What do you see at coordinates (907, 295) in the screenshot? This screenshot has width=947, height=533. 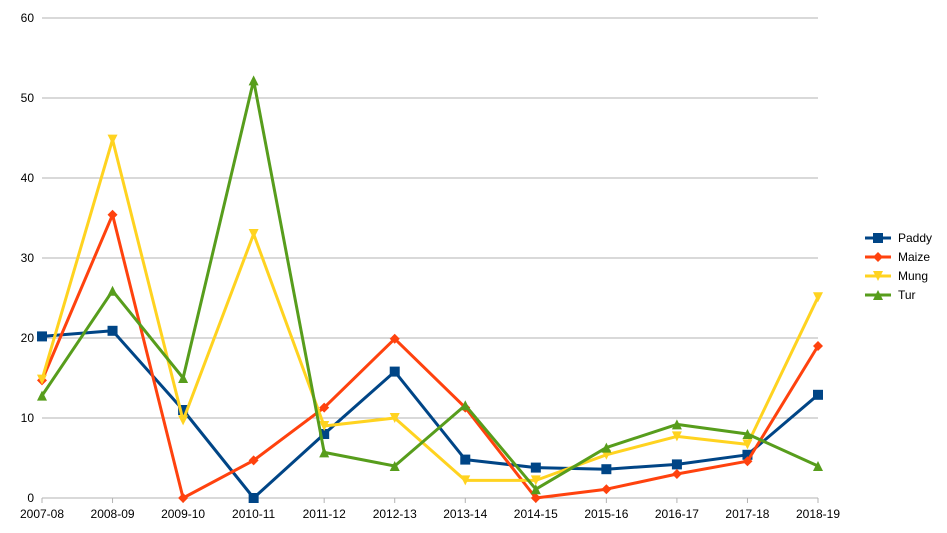 I see `legend-label: Tur` at bounding box center [907, 295].